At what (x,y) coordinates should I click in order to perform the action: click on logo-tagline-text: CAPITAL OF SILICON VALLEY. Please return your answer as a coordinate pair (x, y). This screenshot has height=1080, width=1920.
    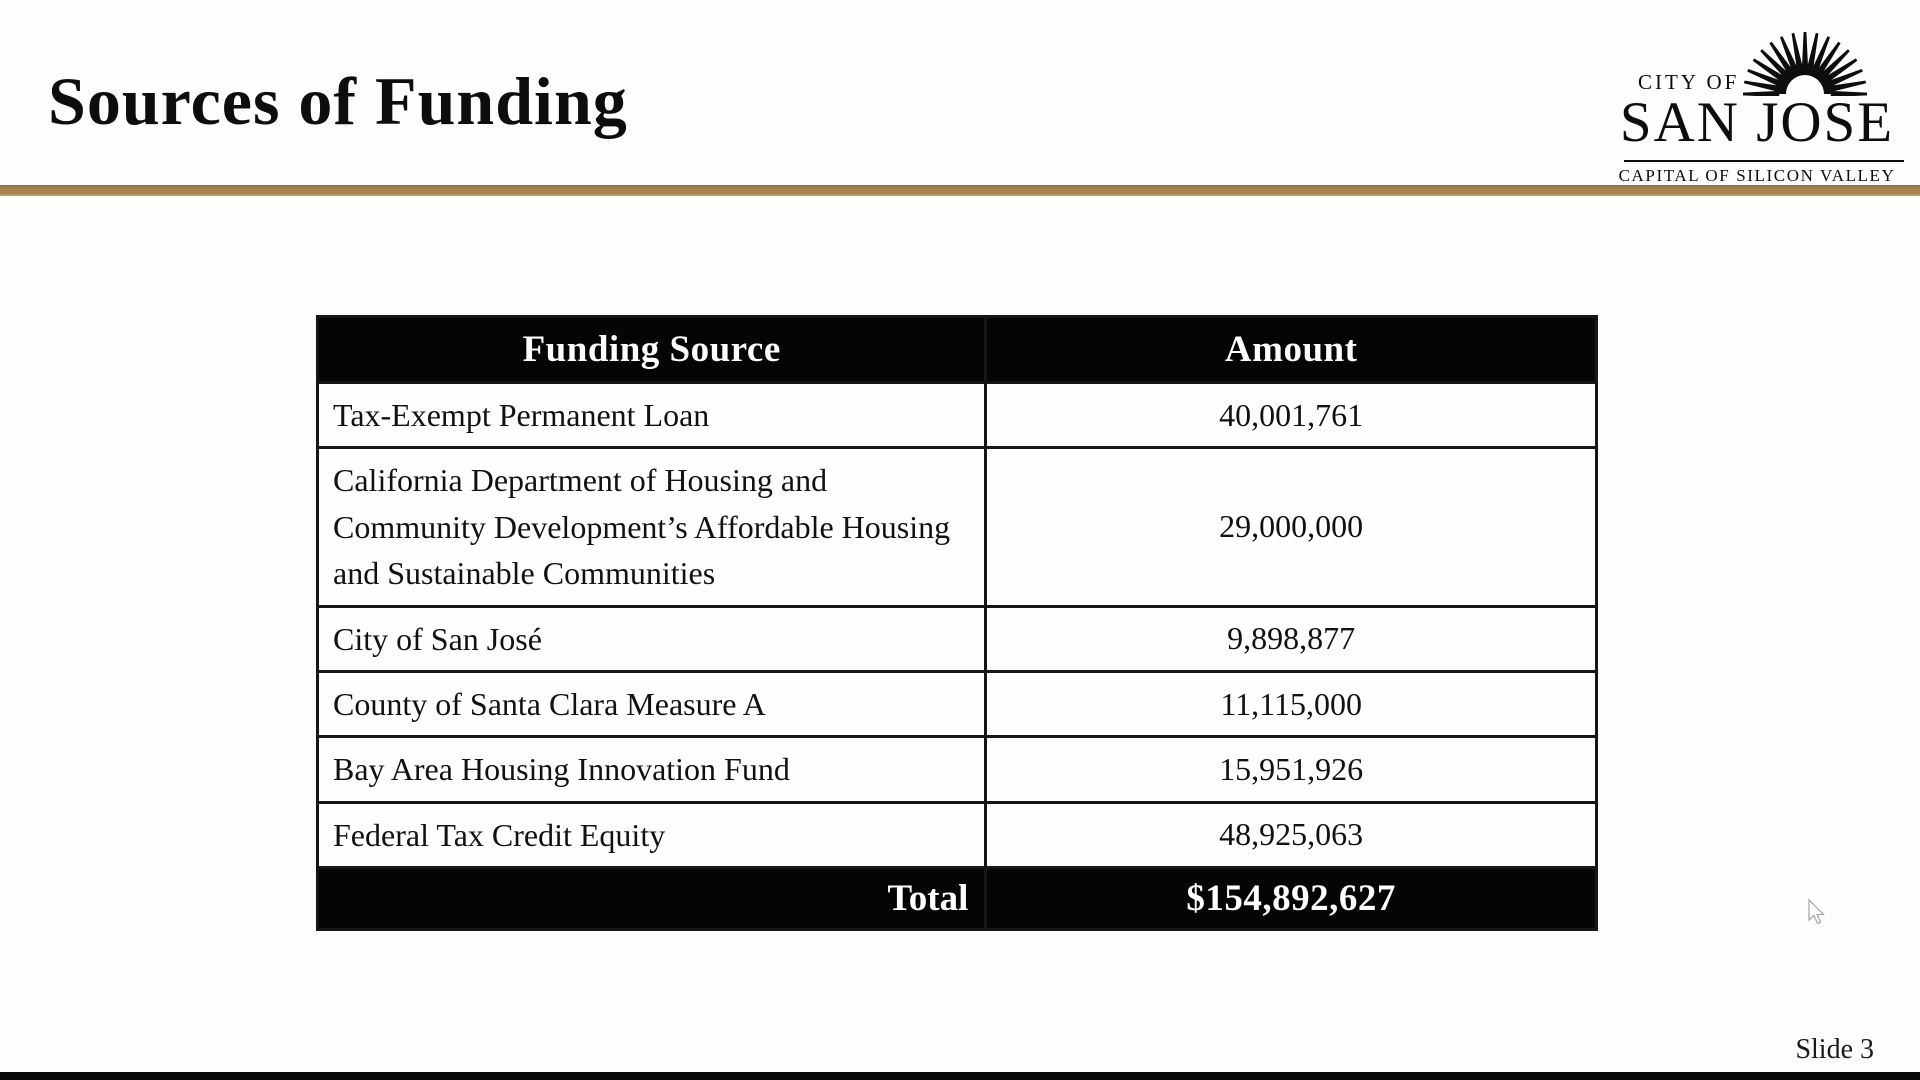
    Looking at the image, I should click on (1757, 175).